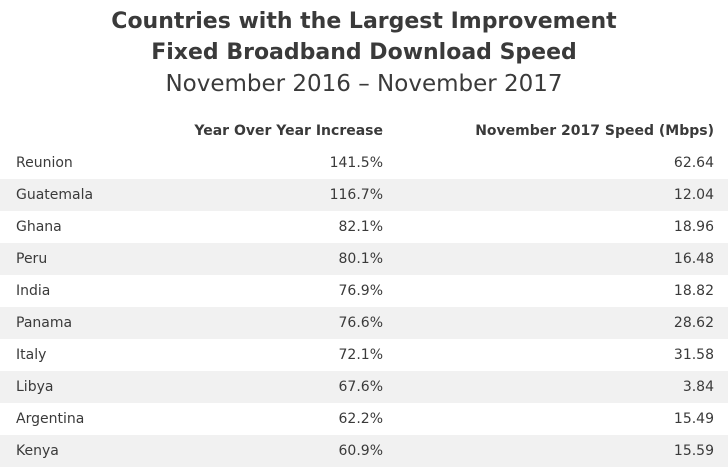  What do you see at coordinates (364, 84) in the screenshot?
I see `chart-subtitle: November 2016 – November 2017` at bounding box center [364, 84].